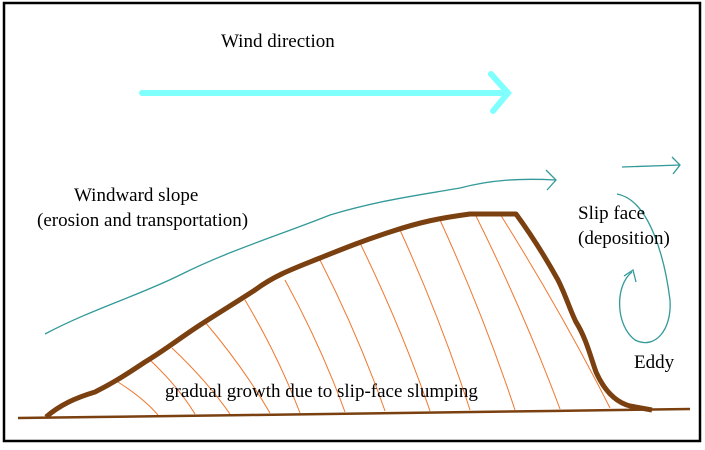  What do you see at coordinates (651, 165) in the screenshot?
I see `airflow-lee-arrow` at bounding box center [651, 165].